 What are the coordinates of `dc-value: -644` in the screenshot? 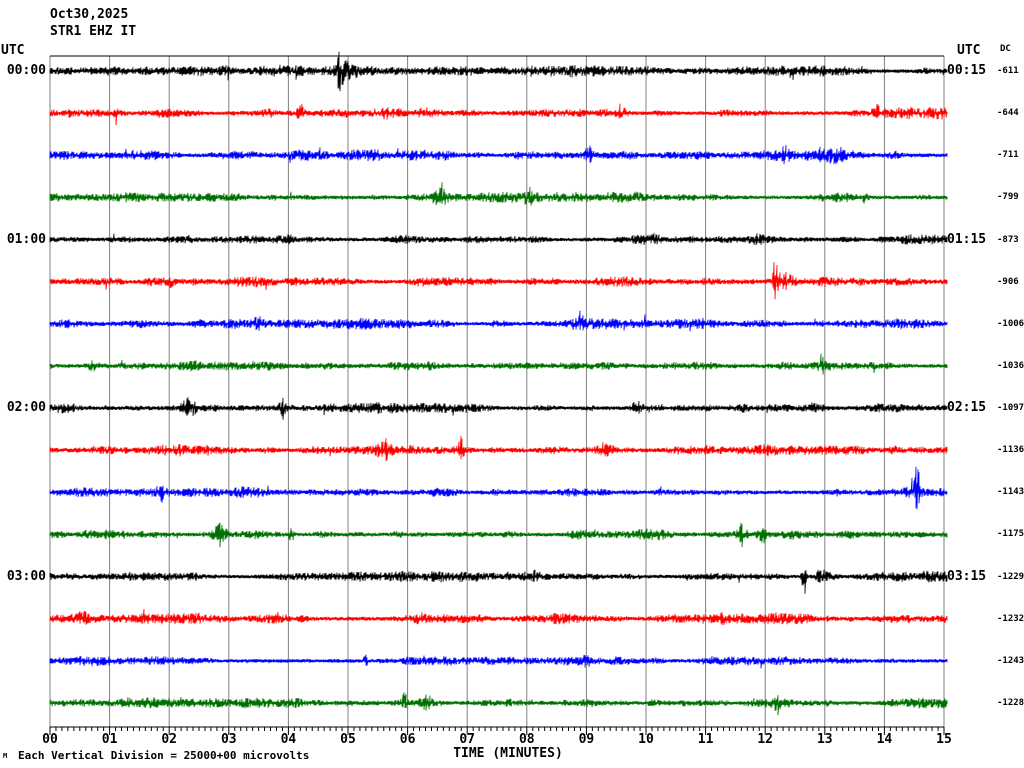 It's located at (1008, 113).